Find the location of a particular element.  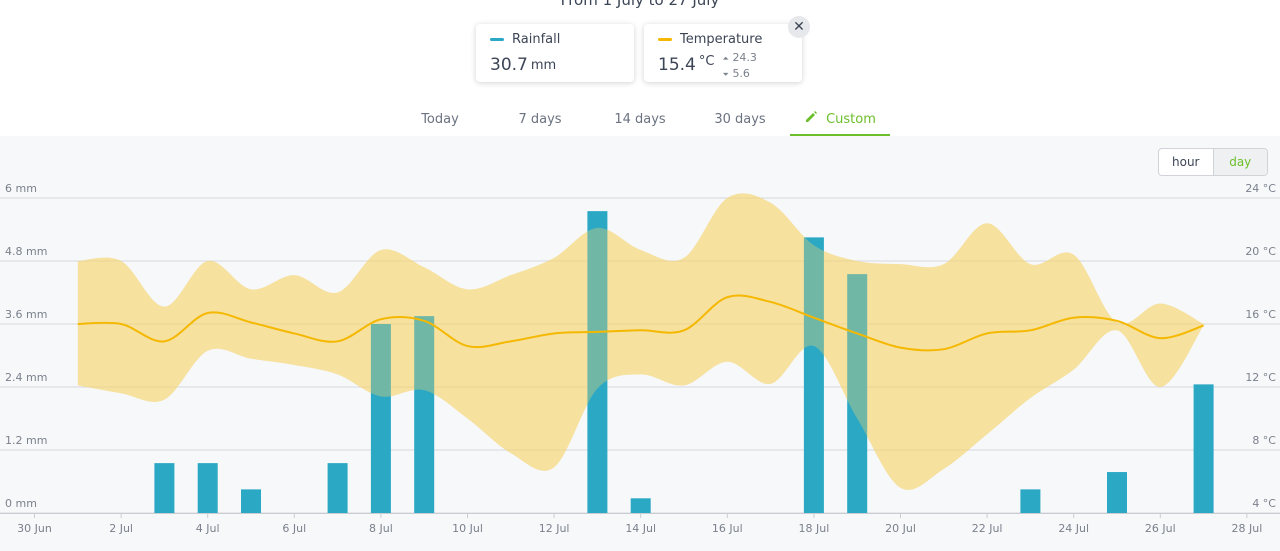

hour-toggle-button: hour is located at coordinates (1186, 162).